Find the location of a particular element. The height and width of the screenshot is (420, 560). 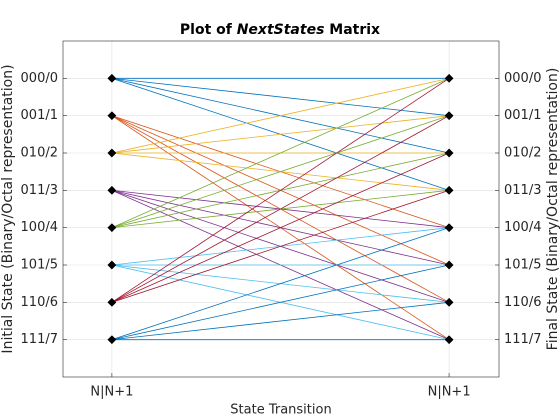

y-tick-label: 010/2 is located at coordinates (39, 153).